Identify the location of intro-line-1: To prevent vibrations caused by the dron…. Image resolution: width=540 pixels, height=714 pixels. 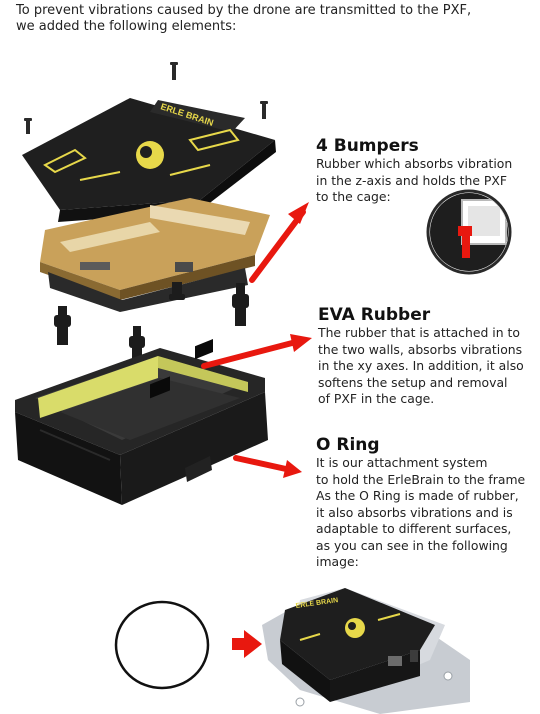
(244, 10).